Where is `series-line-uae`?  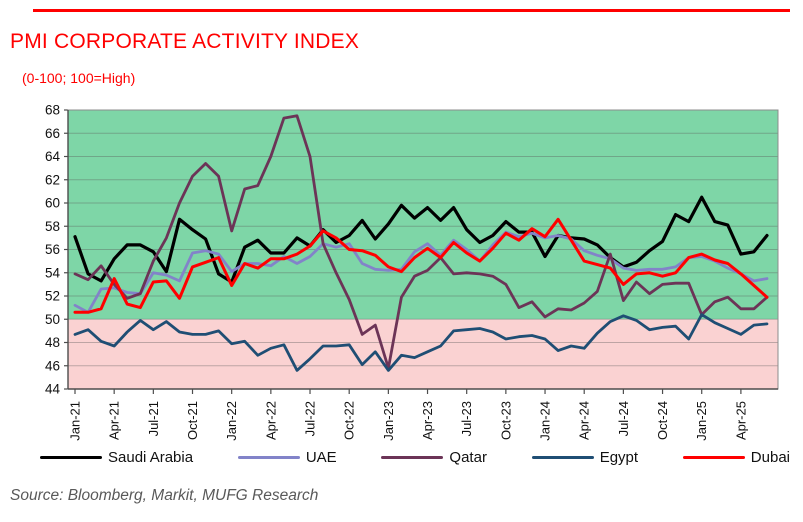
series-line-uae is located at coordinates (421, 272).